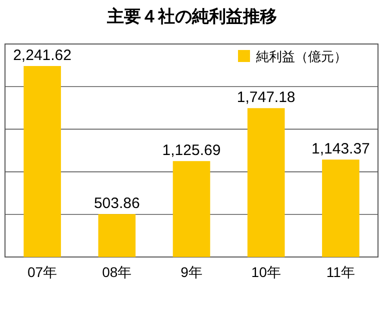 Image resolution: width=384 pixels, height=326 pixels. What do you see at coordinates (117, 272) in the screenshot?
I see `x-tick-label: 08年` at bounding box center [117, 272].